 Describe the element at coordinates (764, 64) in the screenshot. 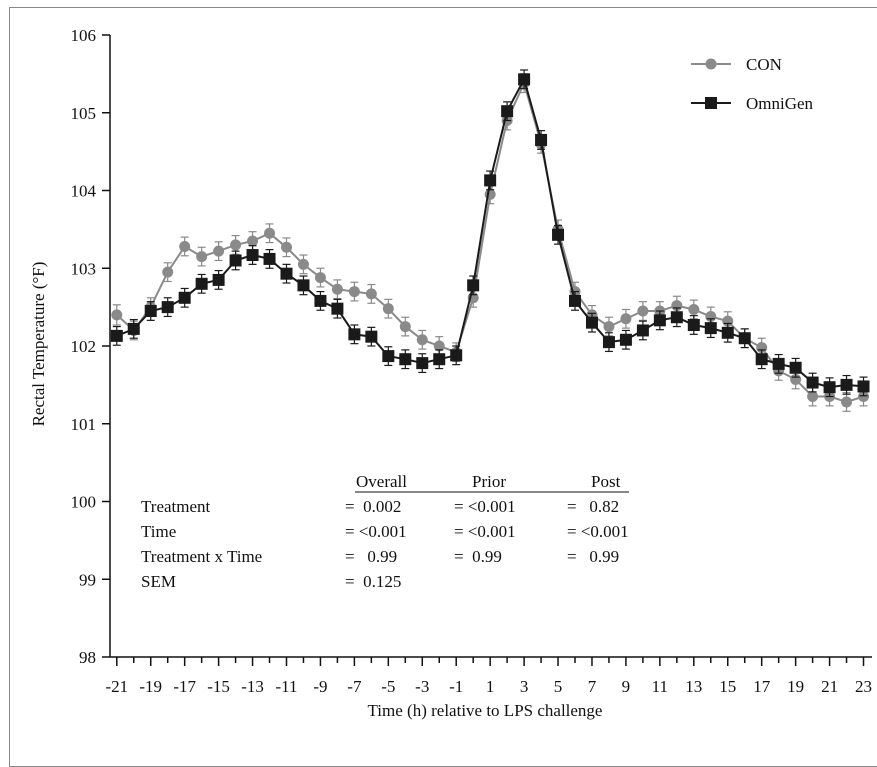

I see `legend-con-label: CON` at that location.